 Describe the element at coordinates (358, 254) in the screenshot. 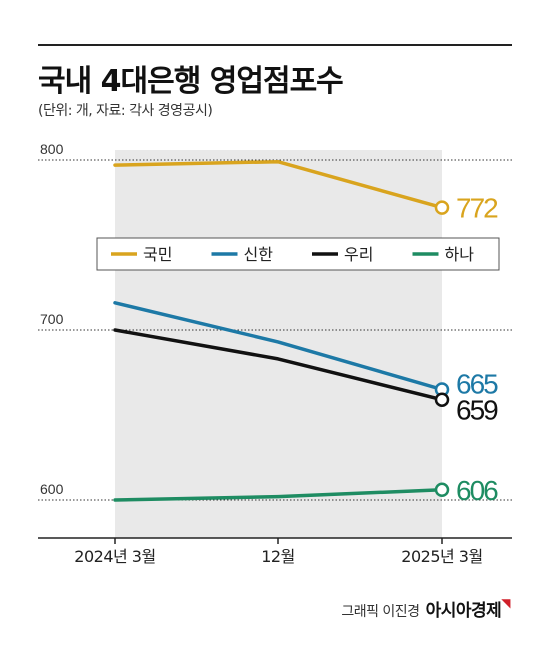

I see `legend-label-2: 우리` at that location.